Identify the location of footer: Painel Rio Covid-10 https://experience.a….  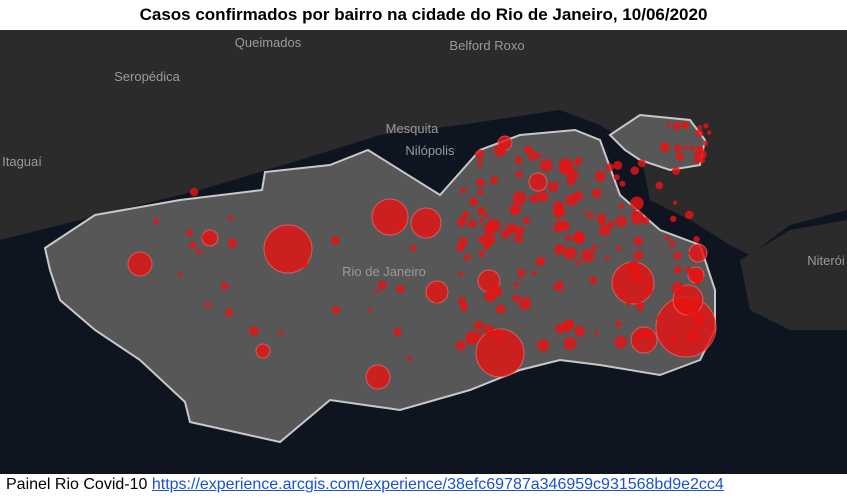
(365, 485).